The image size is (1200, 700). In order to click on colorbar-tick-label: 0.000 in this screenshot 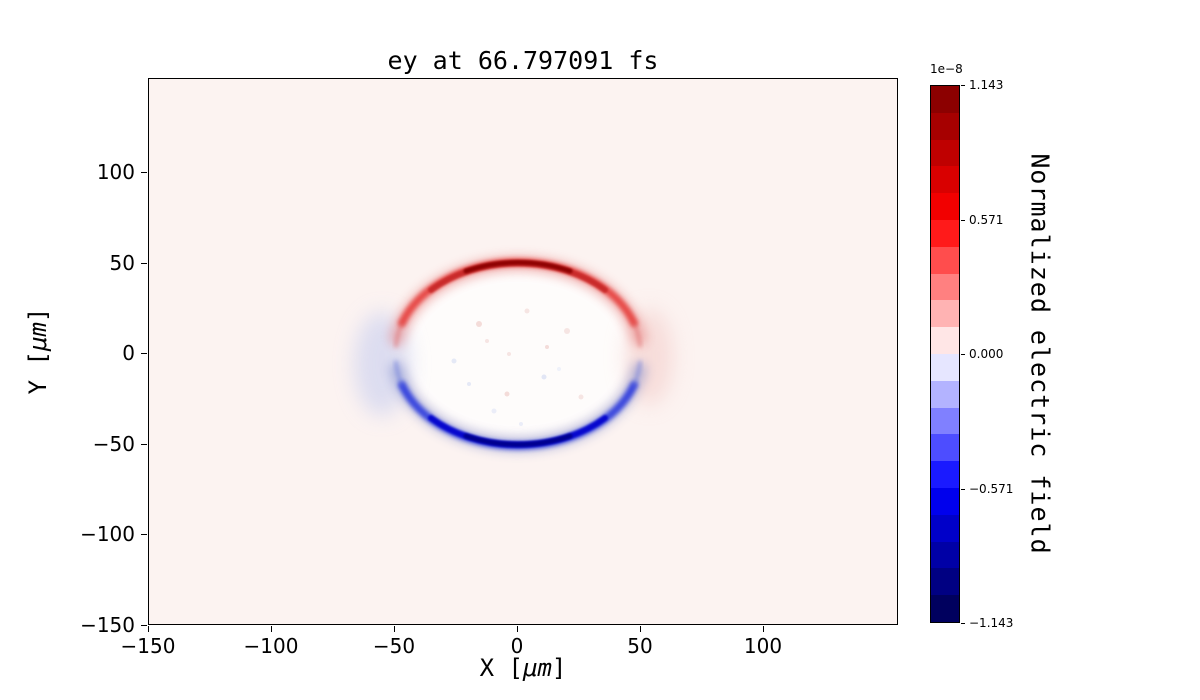, I will do `click(986, 354)`.